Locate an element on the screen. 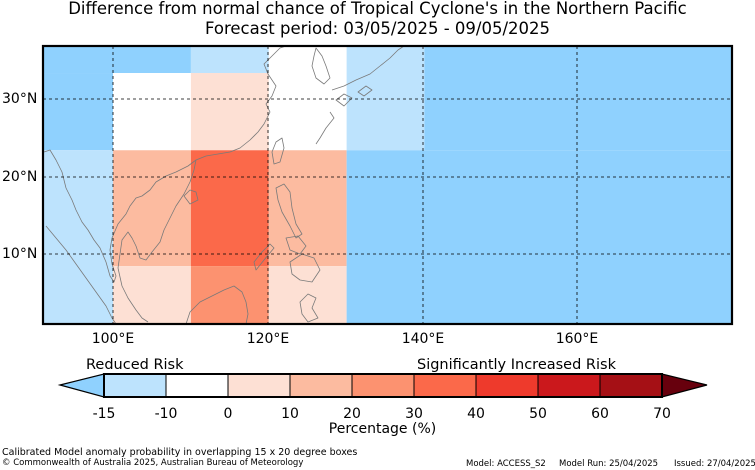  coastline-palawan is located at coordinates (264, 257).